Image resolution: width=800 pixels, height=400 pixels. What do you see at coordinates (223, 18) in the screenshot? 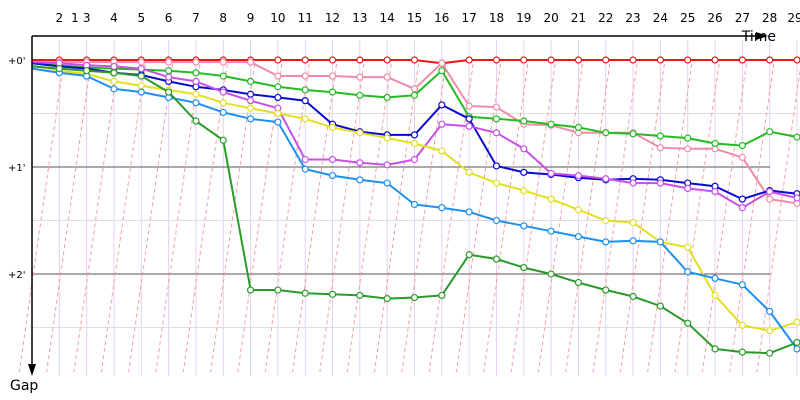
I see `x-tick-label: 8` at bounding box center [223, 18].